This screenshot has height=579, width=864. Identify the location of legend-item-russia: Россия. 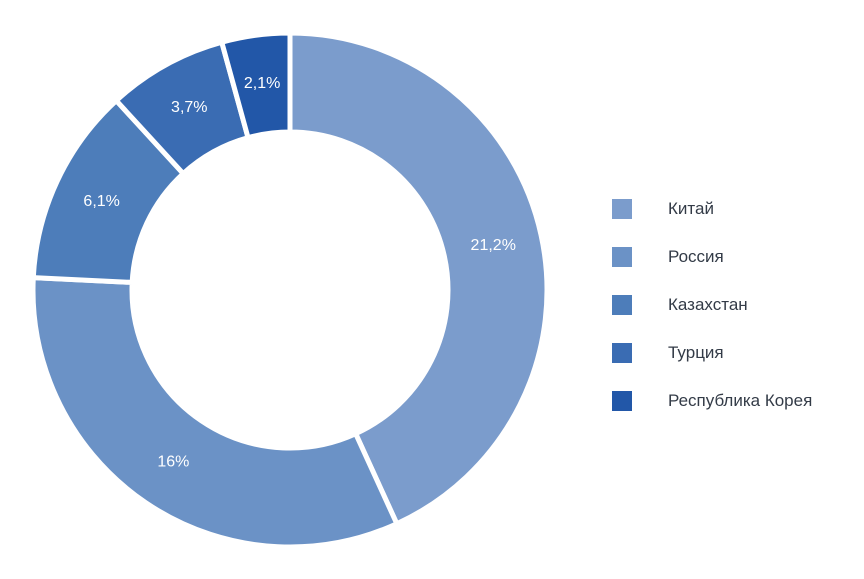
(712, 257).